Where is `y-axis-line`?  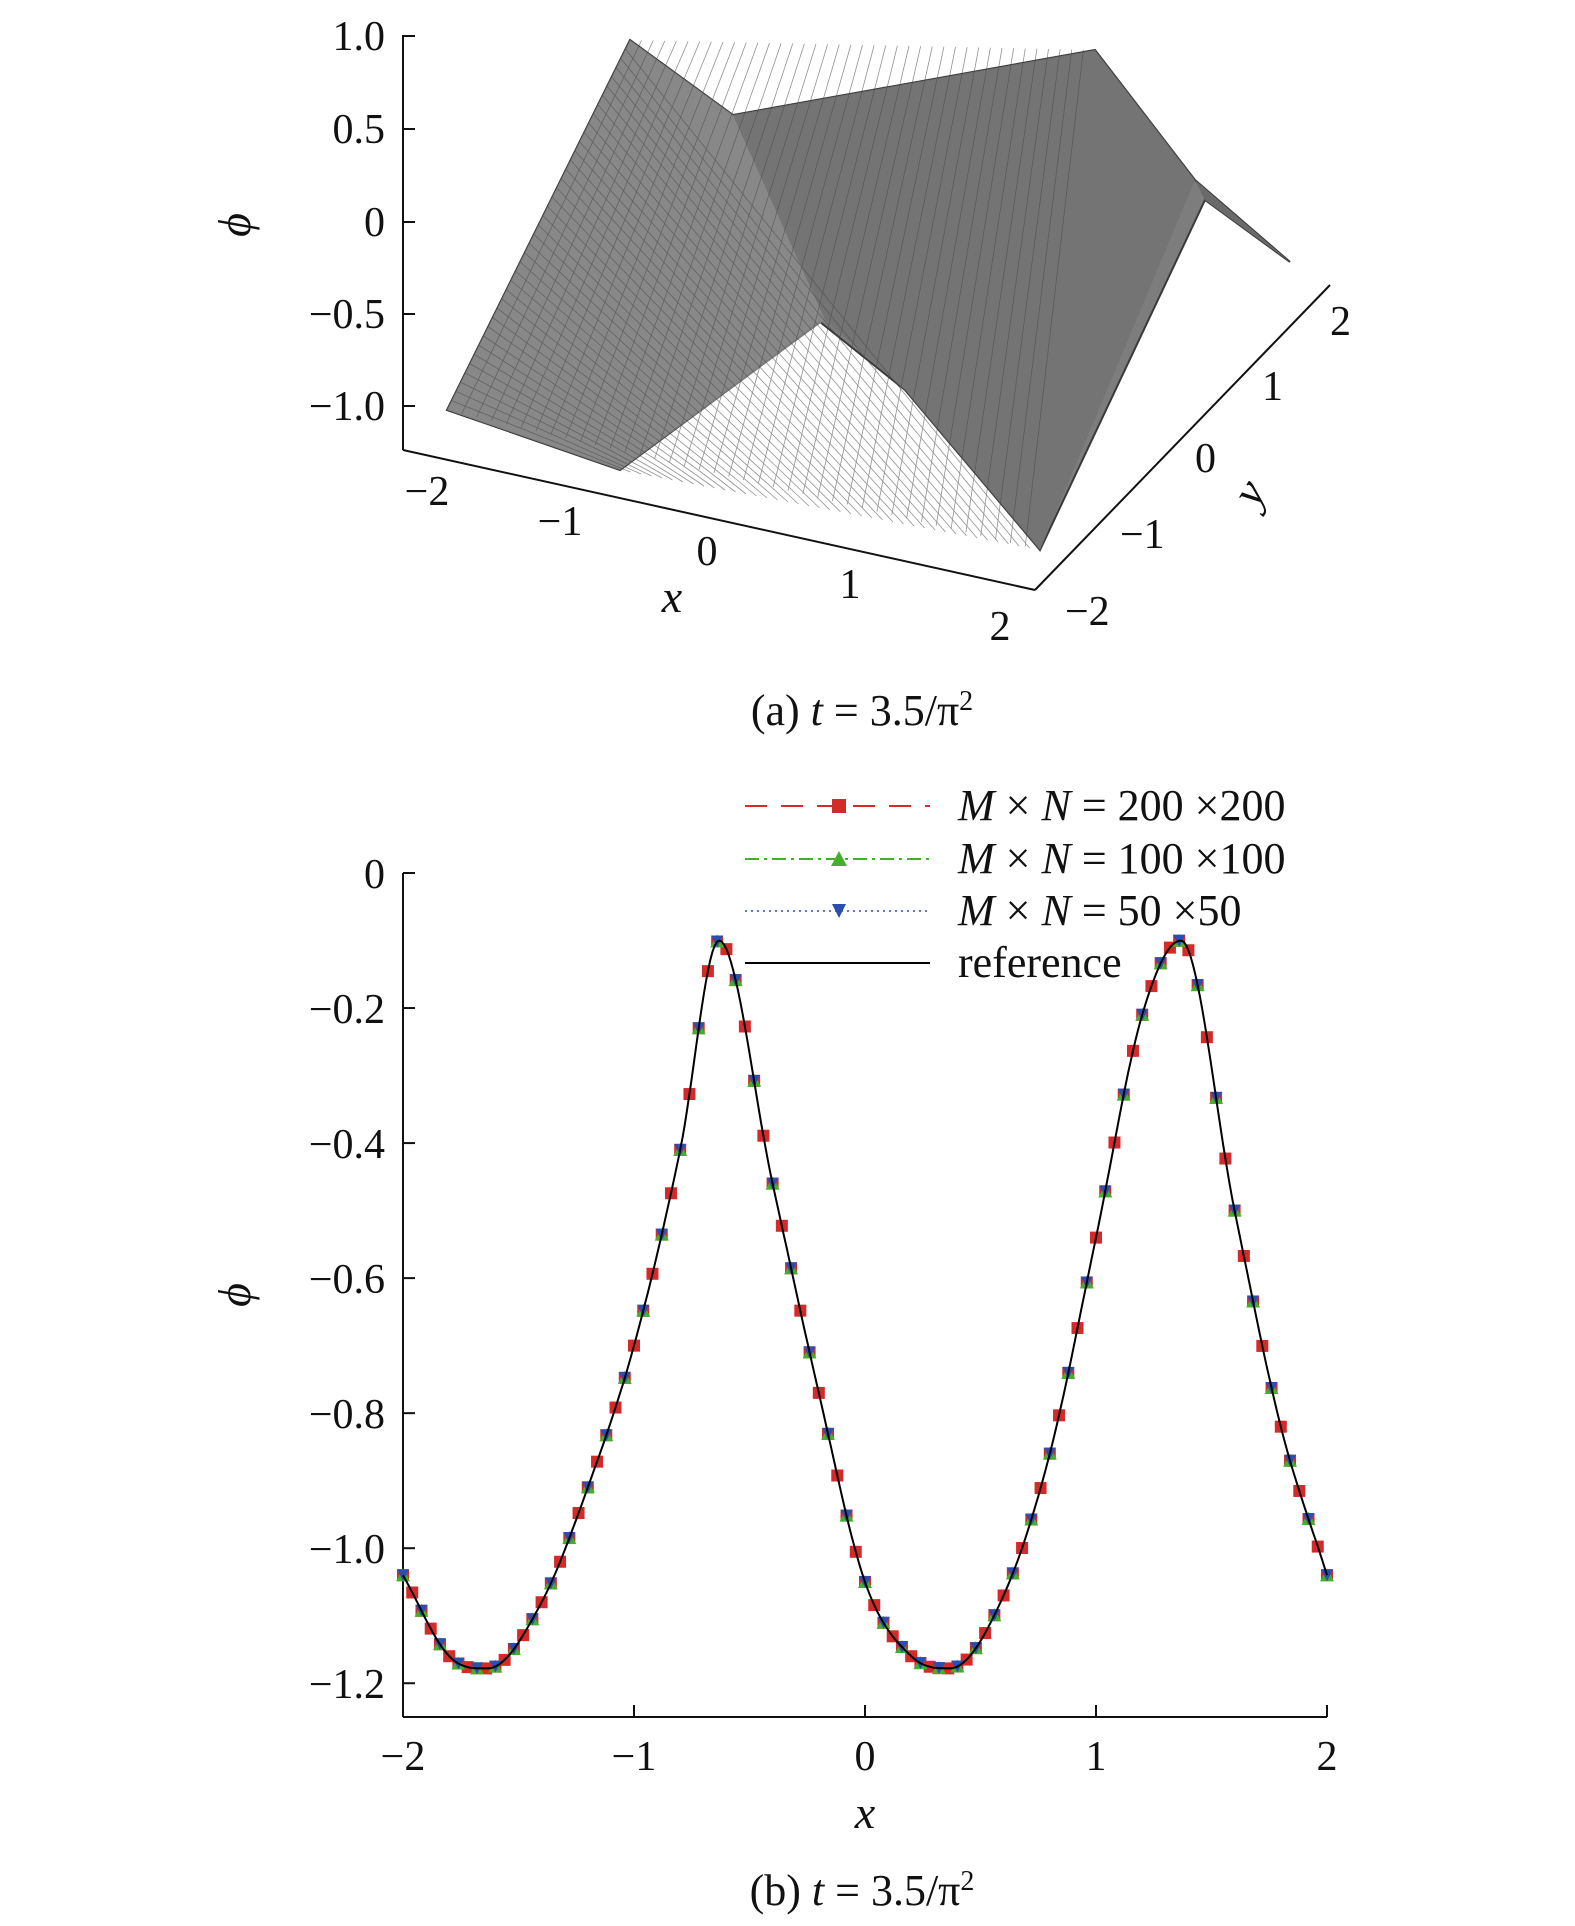
y-axis-line is located at coordinates (1182, 437).